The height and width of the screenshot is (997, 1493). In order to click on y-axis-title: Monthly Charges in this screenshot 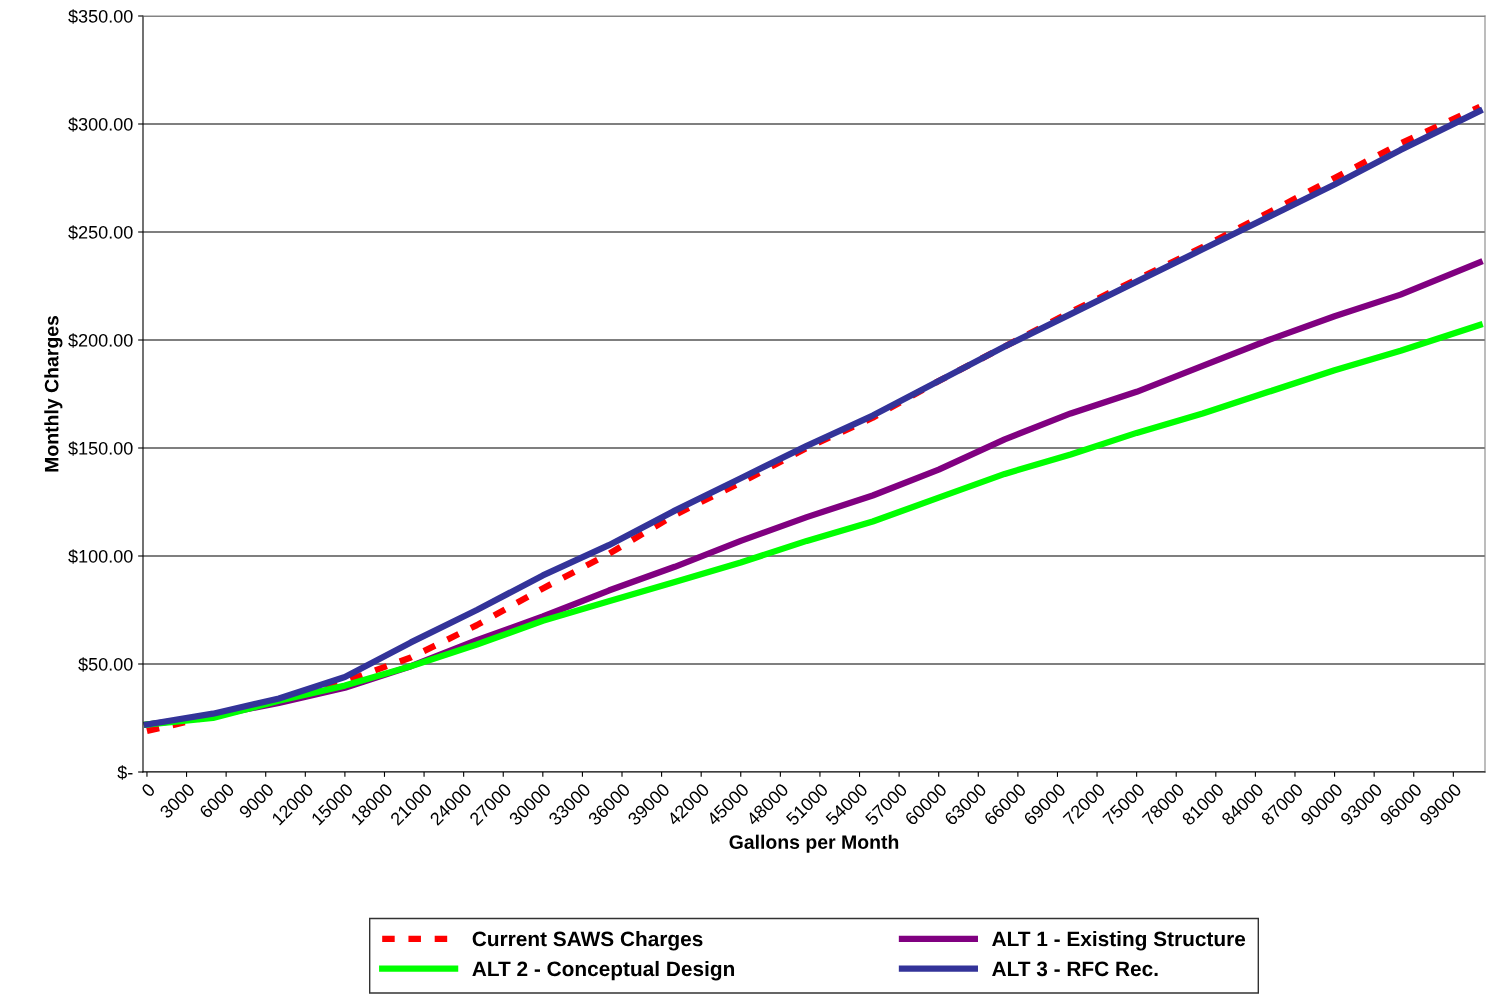, I will do `click(53, 393)`.